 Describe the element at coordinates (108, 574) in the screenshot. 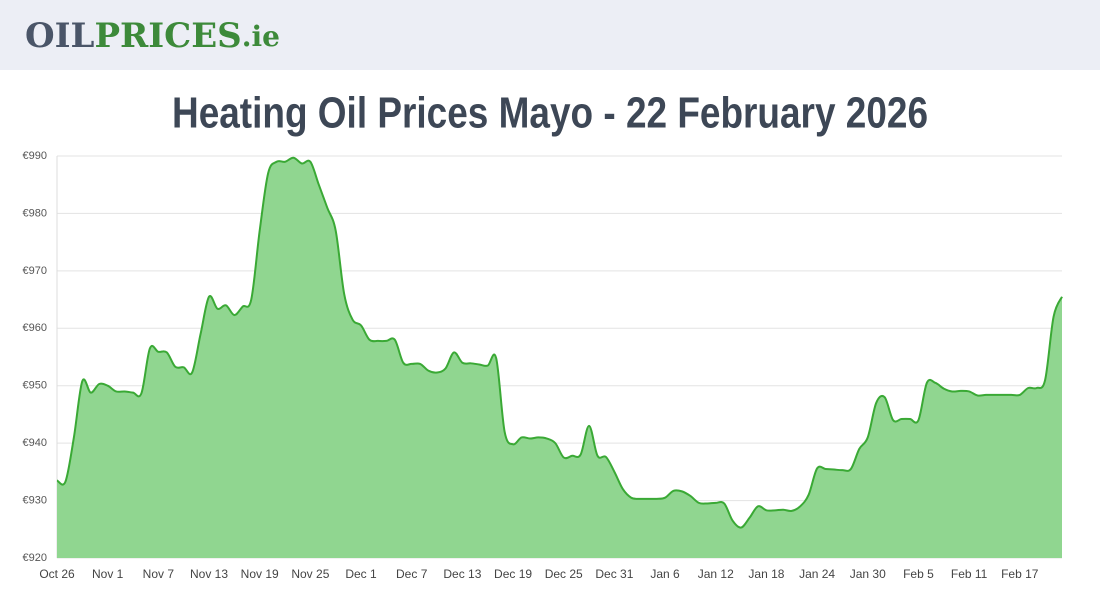

I see `x-tick-label: Nov 1` at that location.